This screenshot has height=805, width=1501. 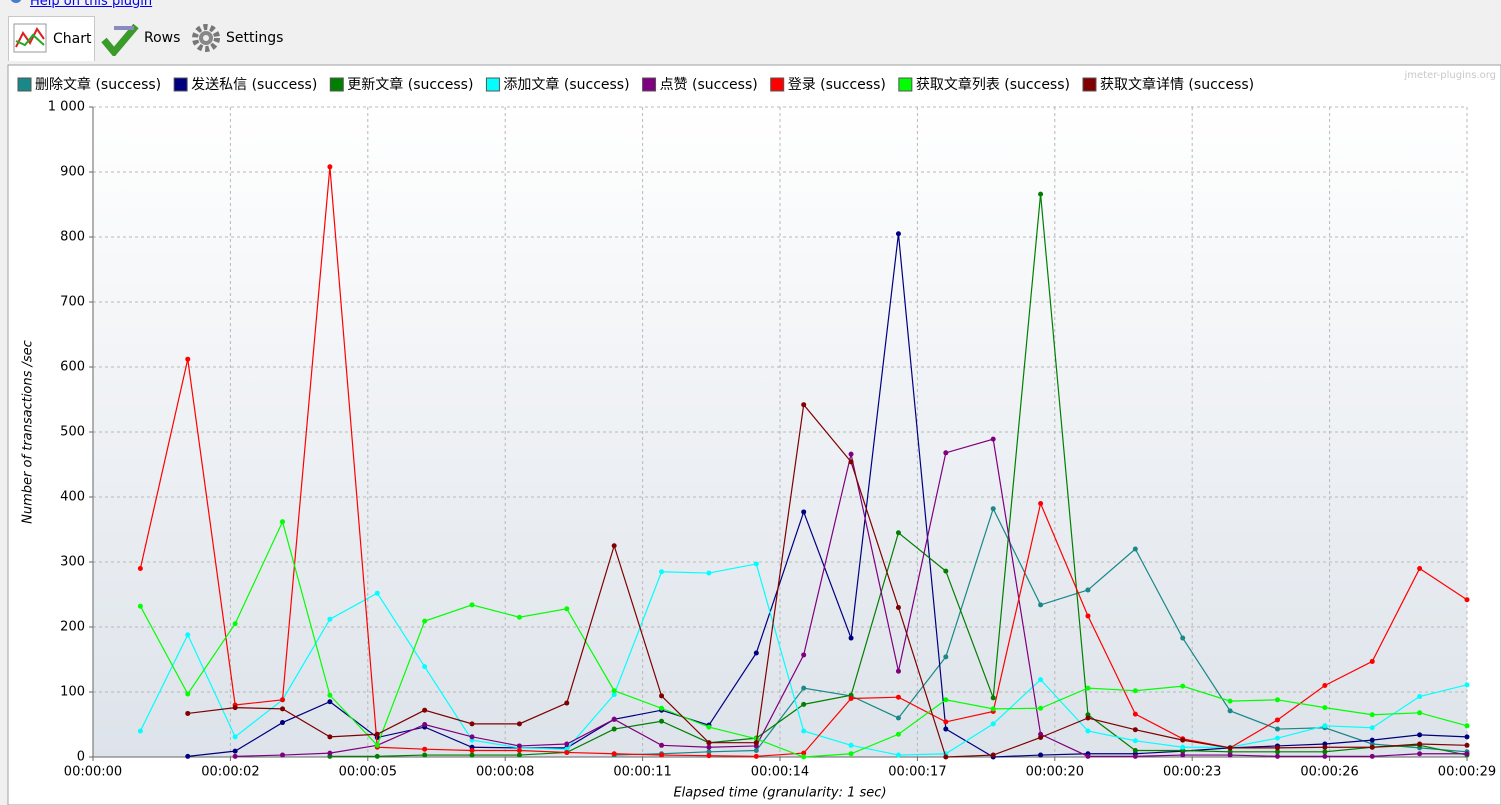 What do you see at coordinates (72, 302) in the screenshot?
I see `y-tick-label: 700` at bounding box center [72, 302].